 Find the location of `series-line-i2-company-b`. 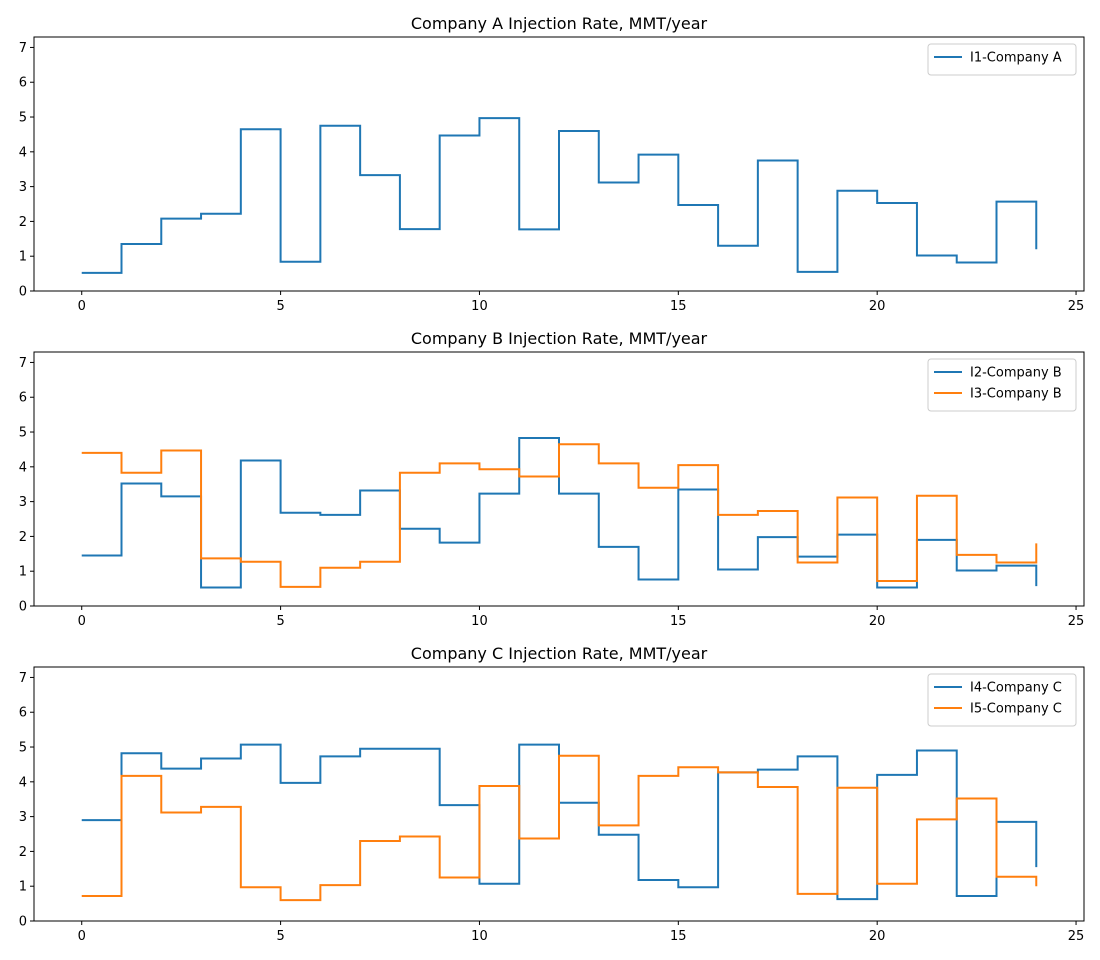

series-line-i2-company-b is located at coordinates (559, 512).